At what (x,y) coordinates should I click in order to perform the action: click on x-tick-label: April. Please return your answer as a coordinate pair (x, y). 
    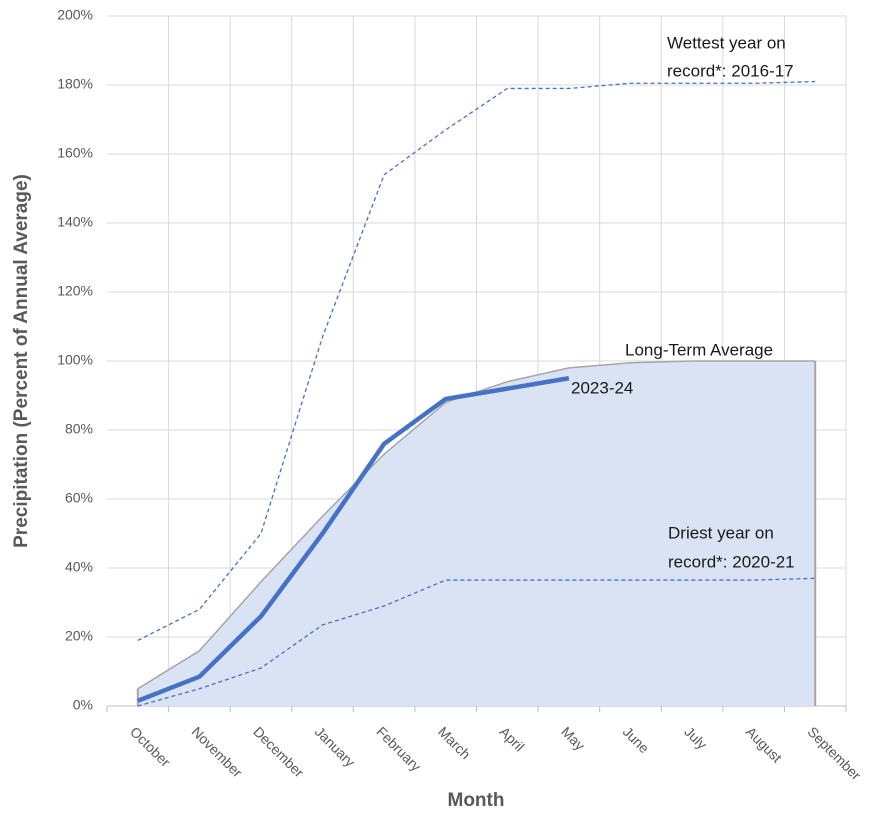
    Looking at the image, I should click on (512, 738).